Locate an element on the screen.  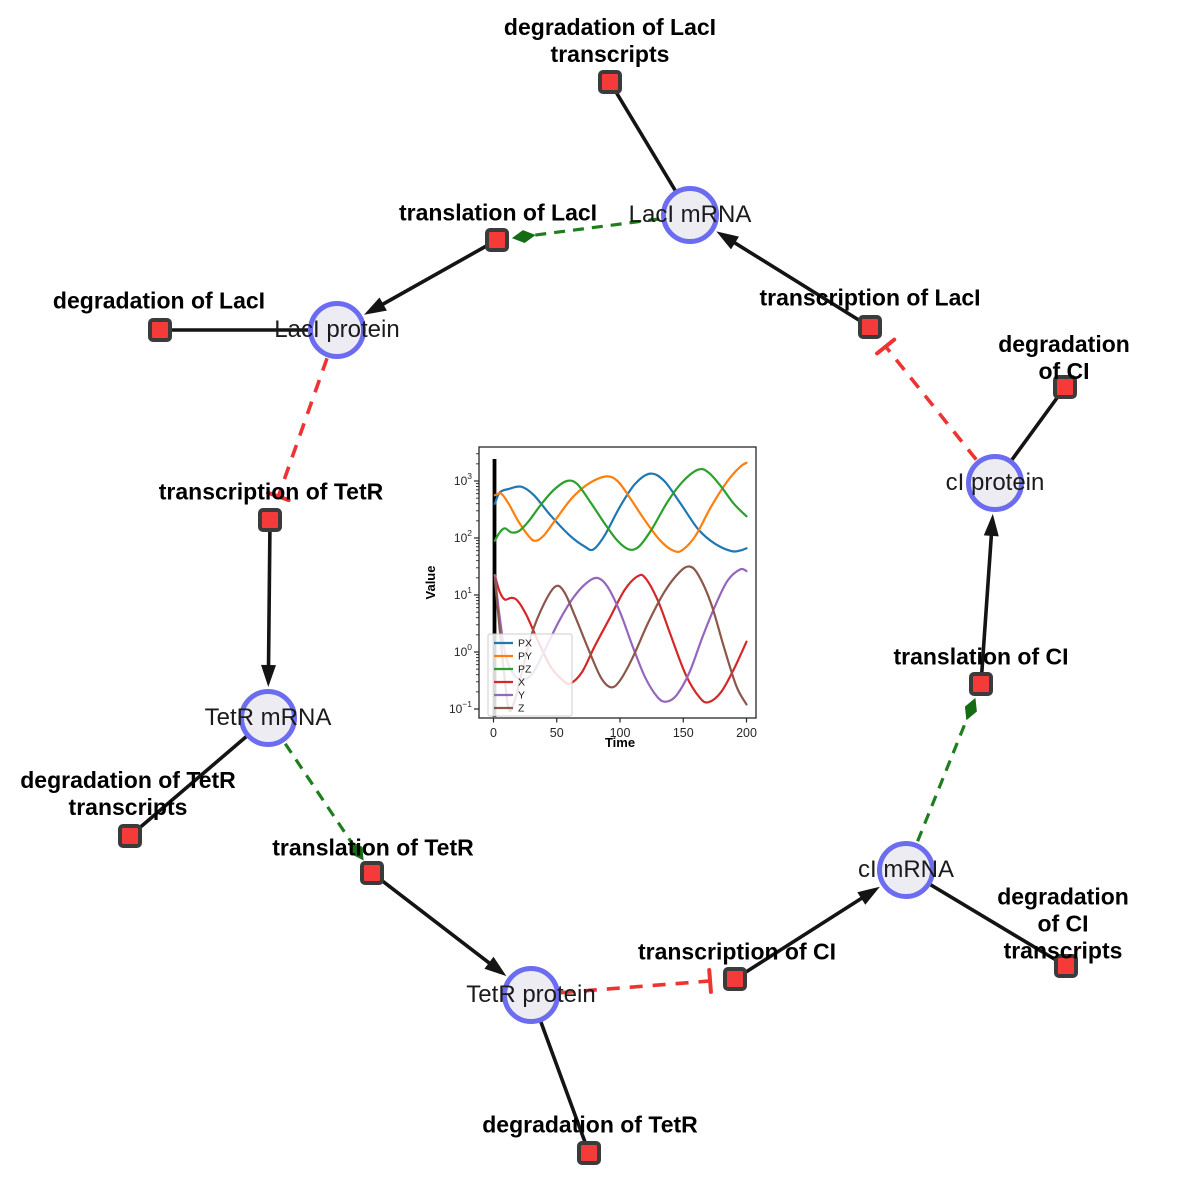
edge-ci-mrna-to-deg-ci-tx is located at coordinates (986, 918).